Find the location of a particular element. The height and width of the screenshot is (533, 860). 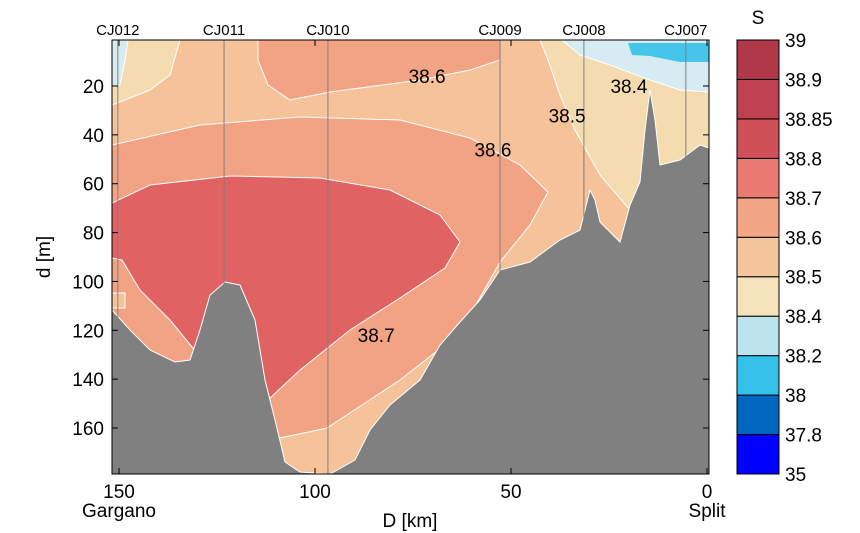

y-tick-label: 40 is located at coordinates (93, 136).